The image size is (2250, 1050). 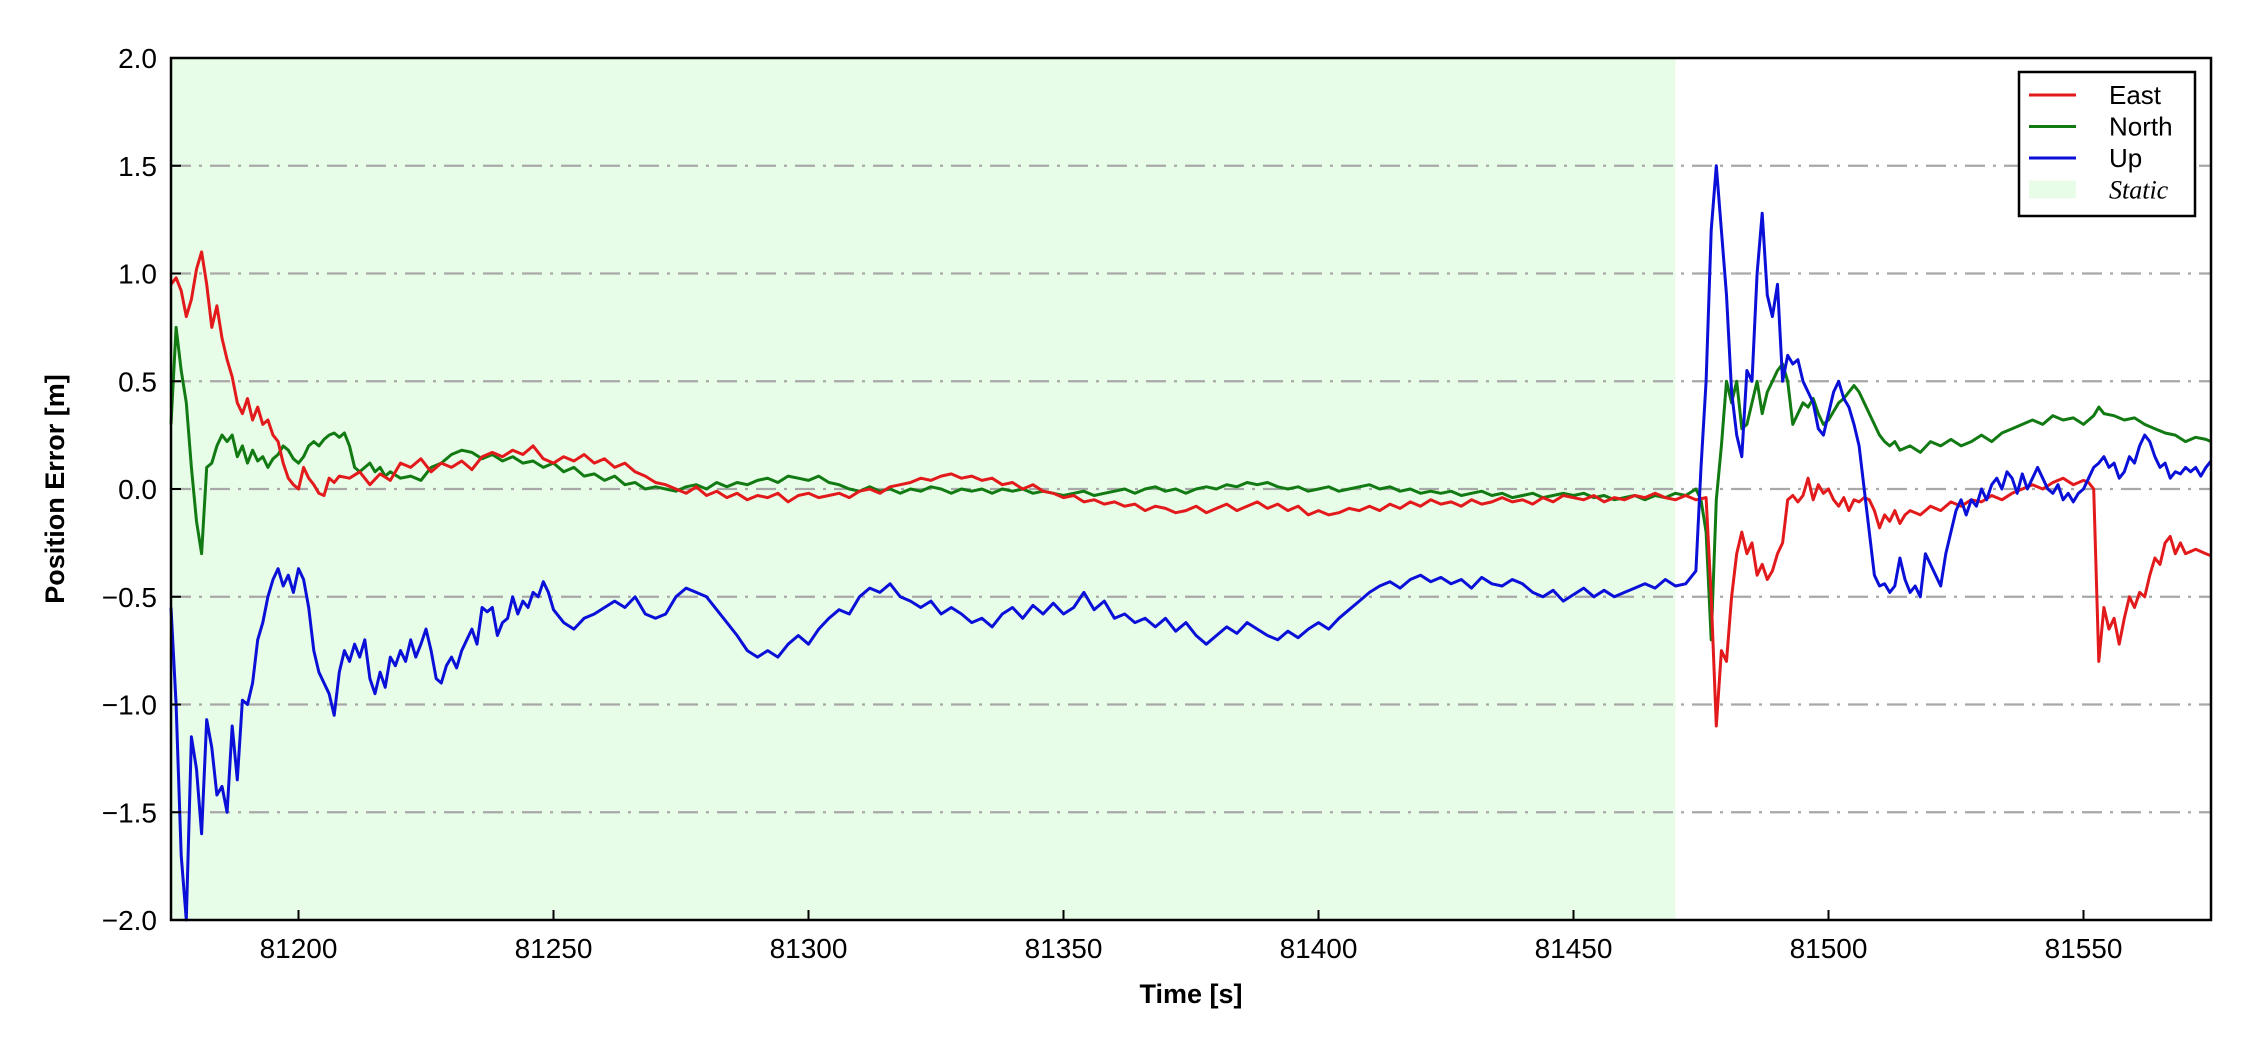 I want to click on x-tick-label-5: 81450, so click(x=1574, y=948).